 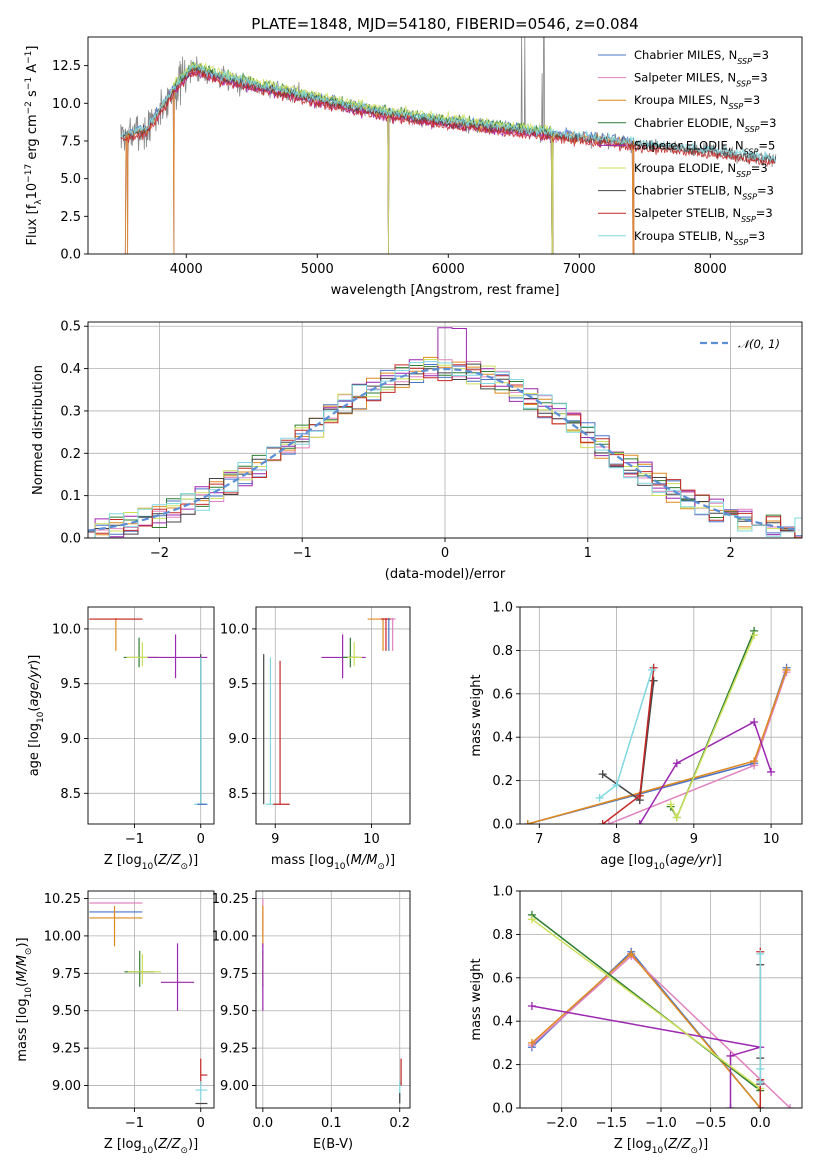 What do you see at coordinates (704, 147) in the screenshot?
I see `legend-entry: Salpeter ELODIE, NSSP=5` at bounding box center [704, 147].